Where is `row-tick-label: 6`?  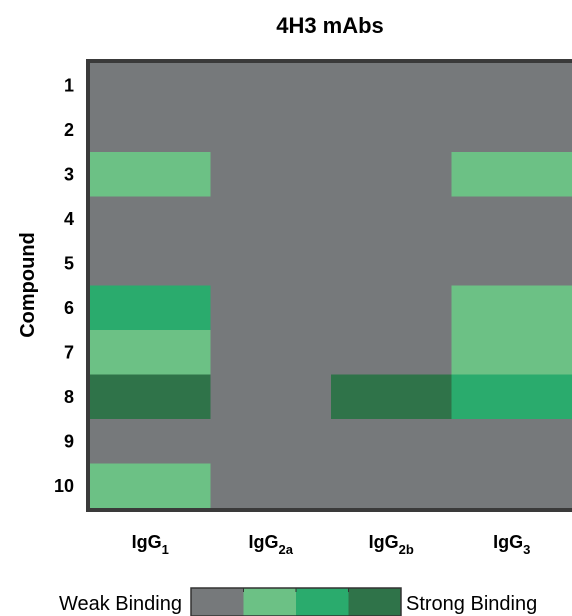
row-tick-label: 6 is located at coordinates (69, 308).